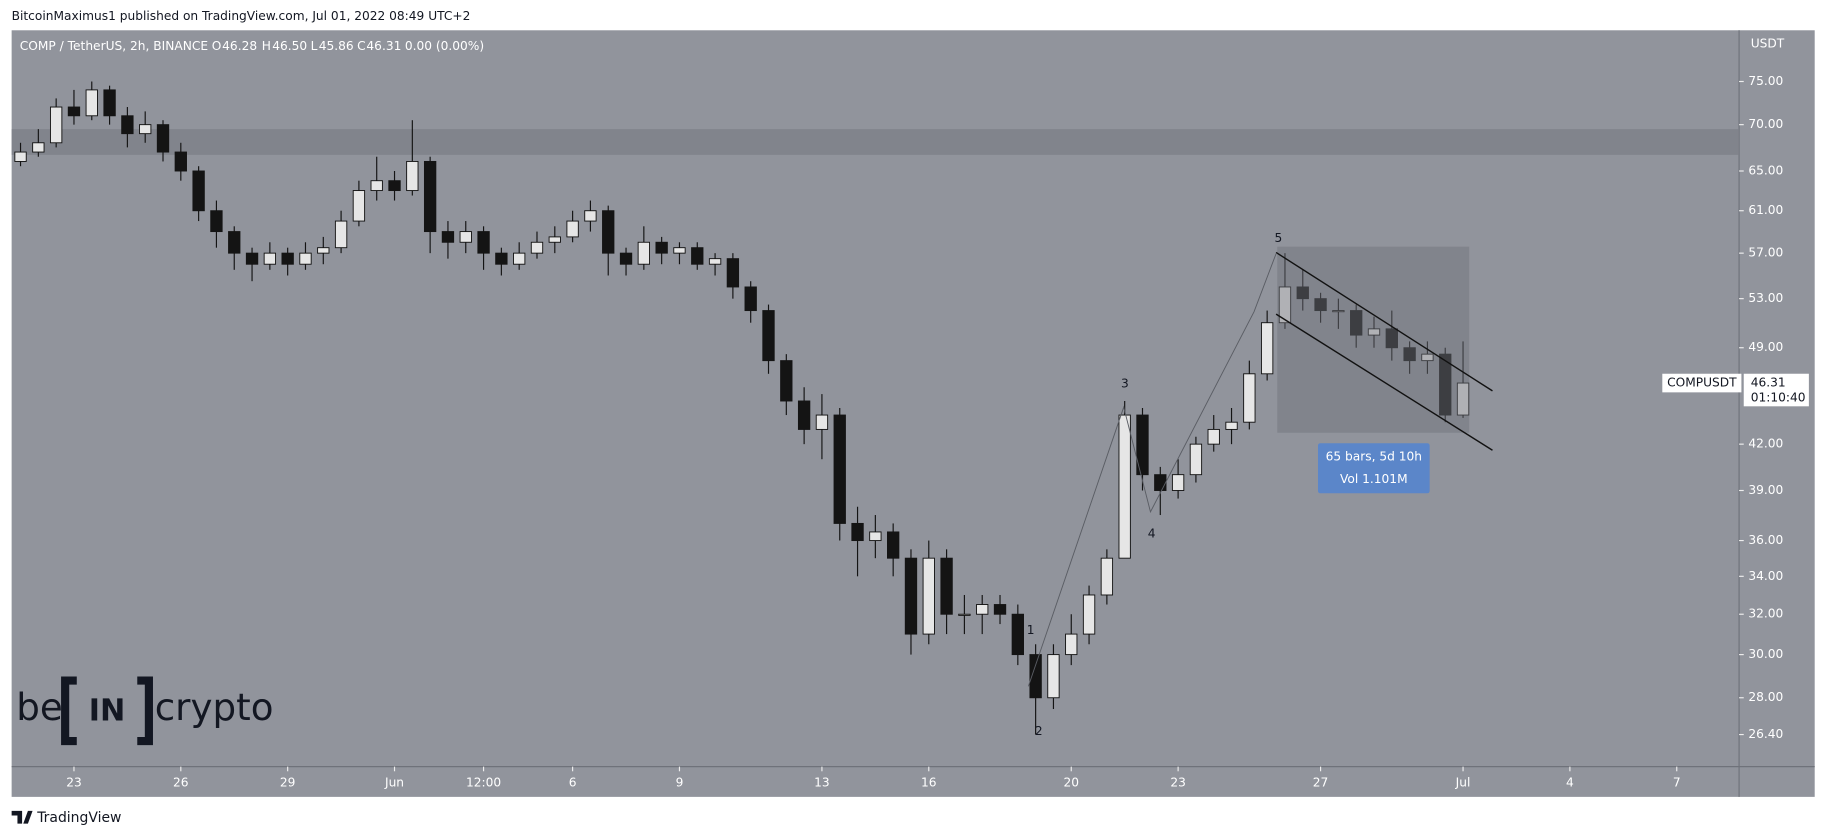 This screenshot has width=1824, height=836. I want to click on wave-label: 5, so click(1279, 238).